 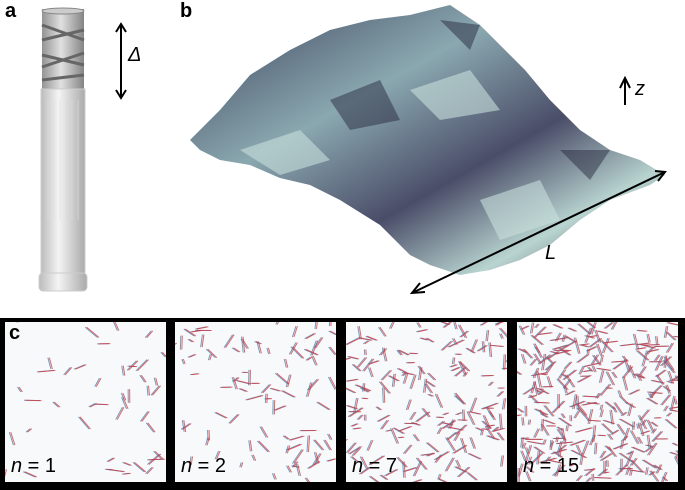 I want to click on n-label: n = 1, so click(x=34, y=466).